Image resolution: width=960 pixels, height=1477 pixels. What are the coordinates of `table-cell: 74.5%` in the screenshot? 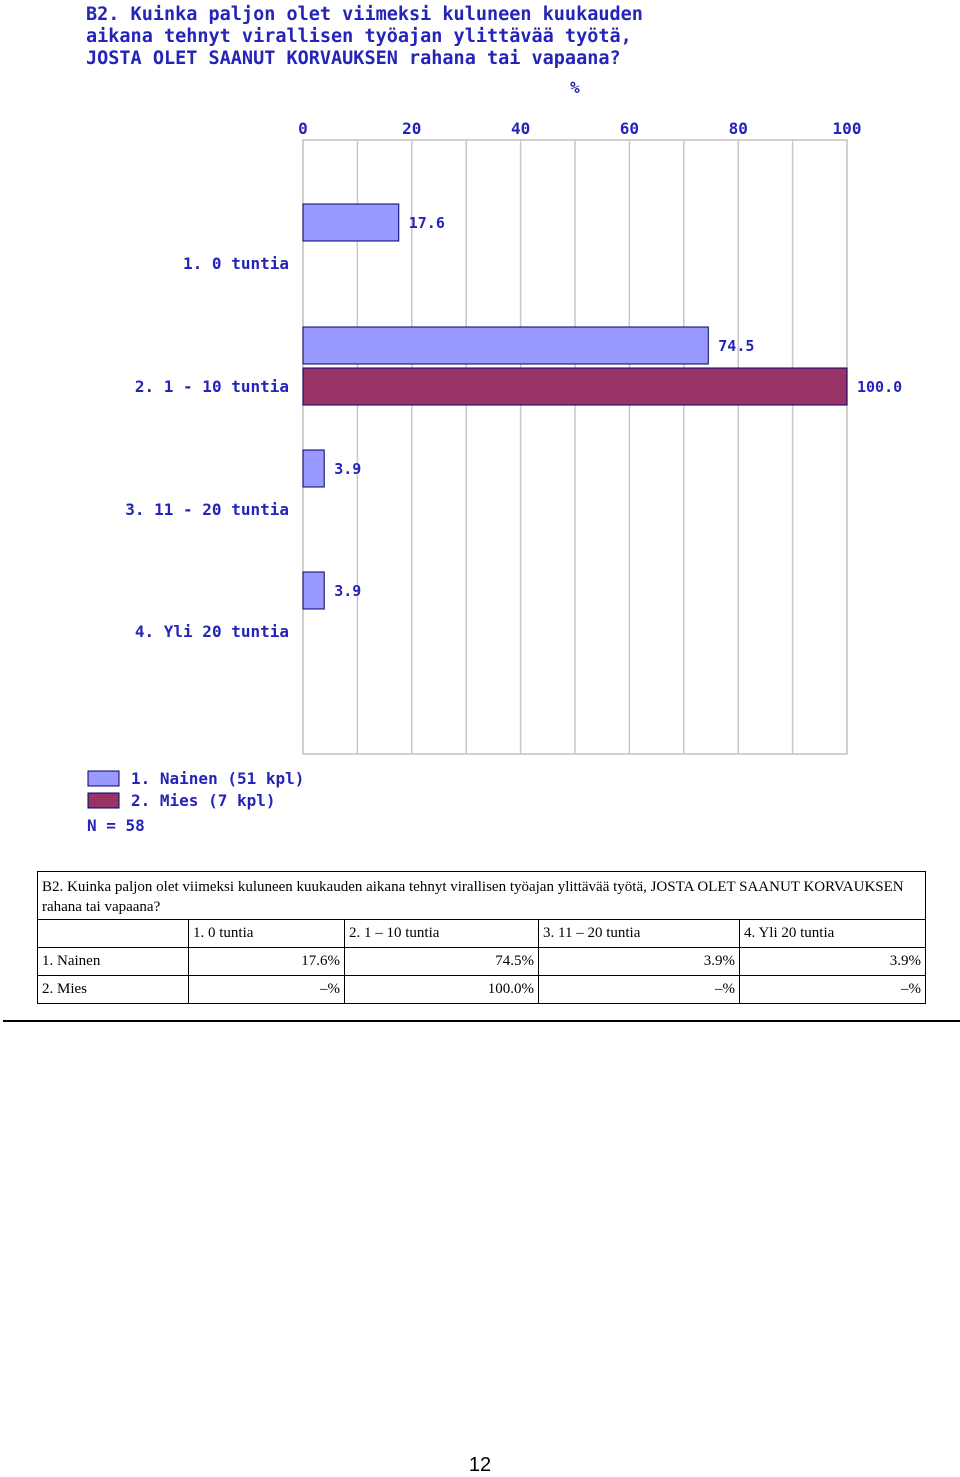 It's located at (441, 961).